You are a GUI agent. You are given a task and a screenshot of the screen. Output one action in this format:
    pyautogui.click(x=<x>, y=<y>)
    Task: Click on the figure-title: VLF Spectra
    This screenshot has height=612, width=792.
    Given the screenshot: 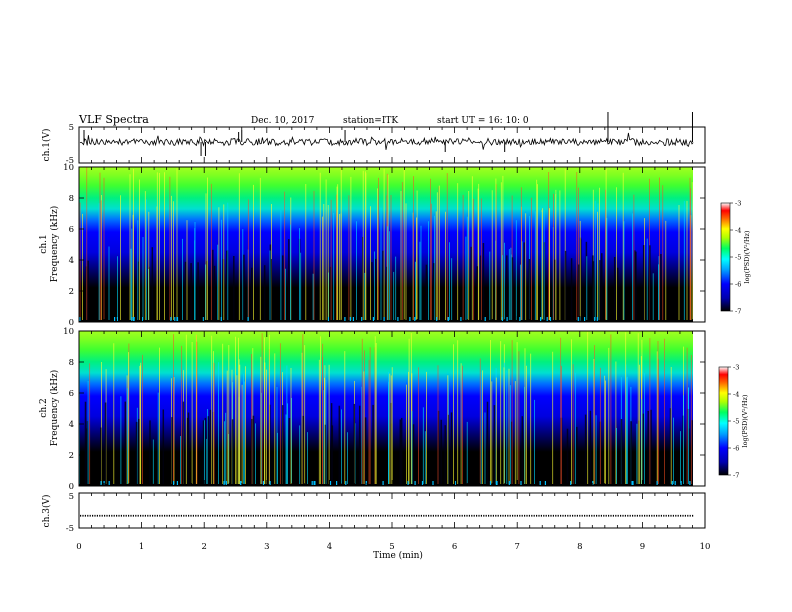 What is the action you would take?
    pyautogui.click(x=113, y=119)
    